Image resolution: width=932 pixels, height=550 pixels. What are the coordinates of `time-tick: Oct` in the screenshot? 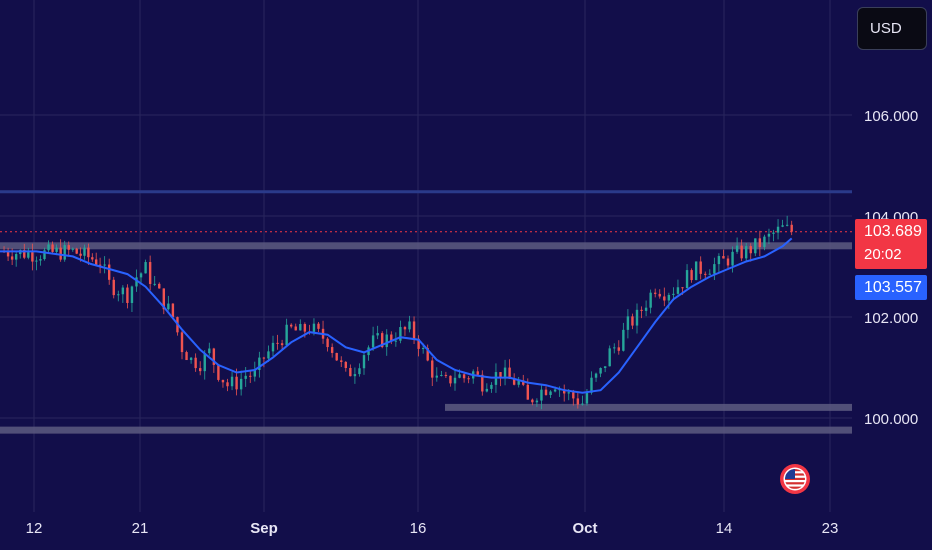 It's located at (584, 528).